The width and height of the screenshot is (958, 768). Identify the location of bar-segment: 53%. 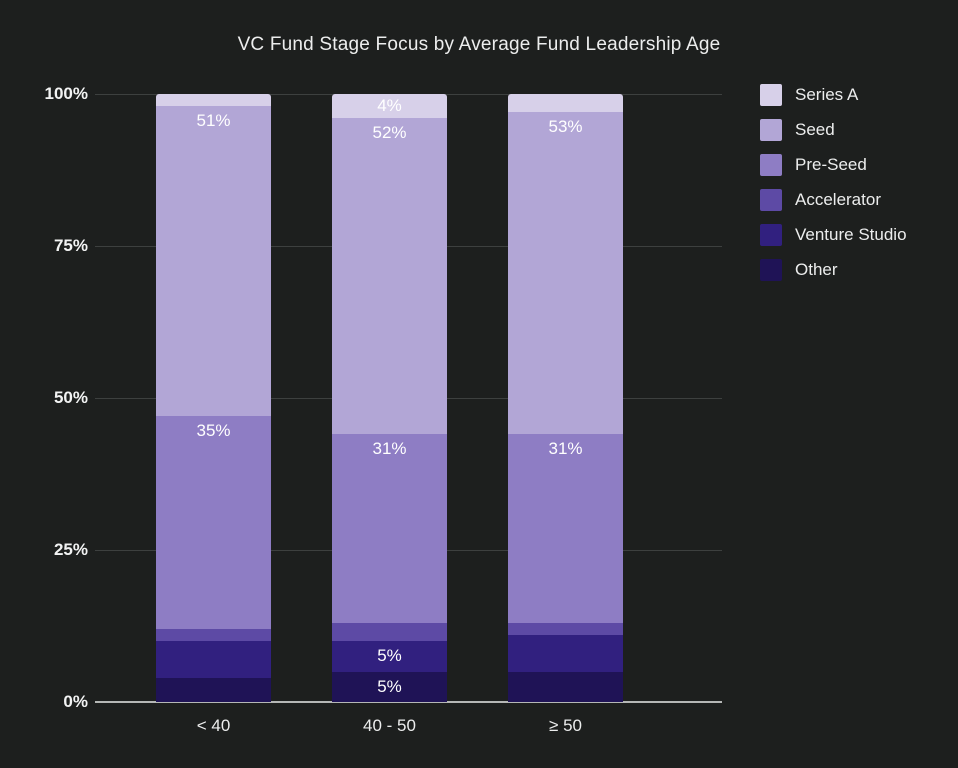
(565, 273).